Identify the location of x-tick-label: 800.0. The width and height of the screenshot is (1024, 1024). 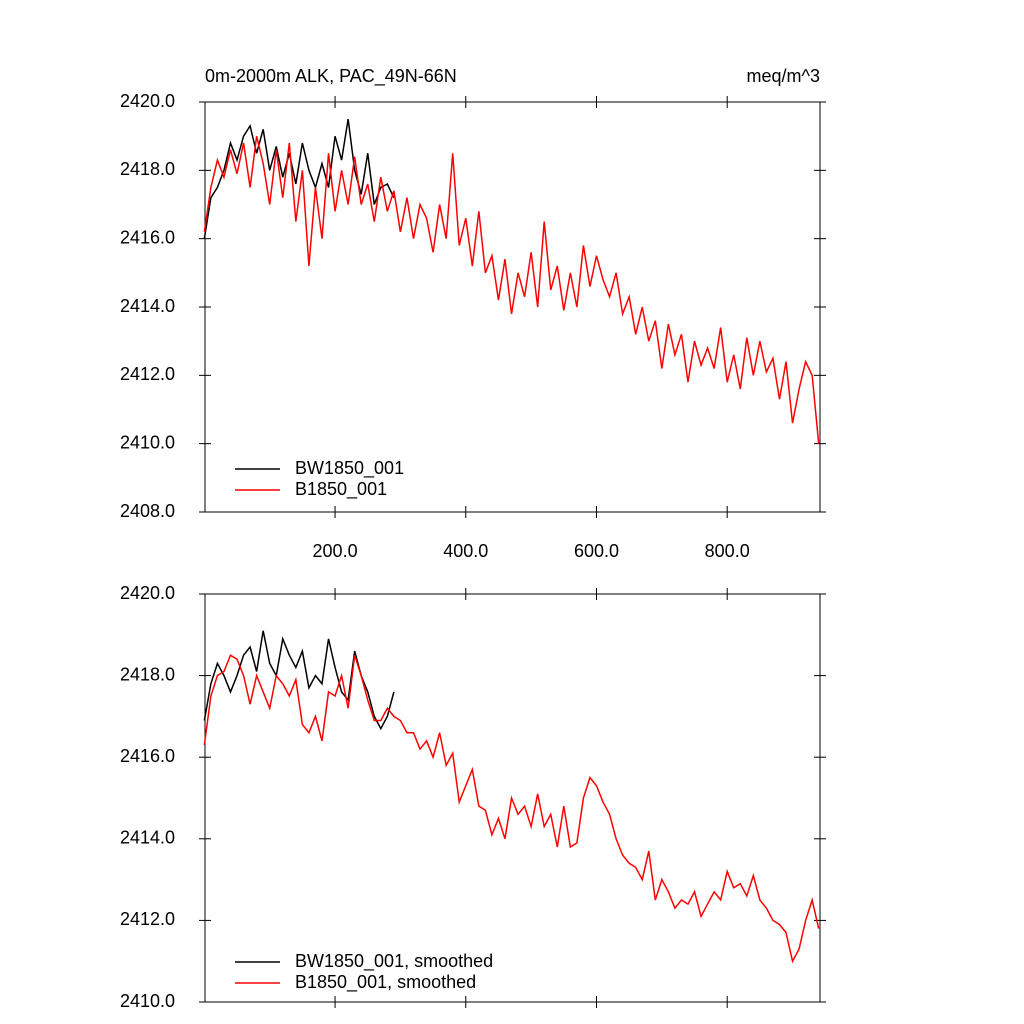
(727, 551).